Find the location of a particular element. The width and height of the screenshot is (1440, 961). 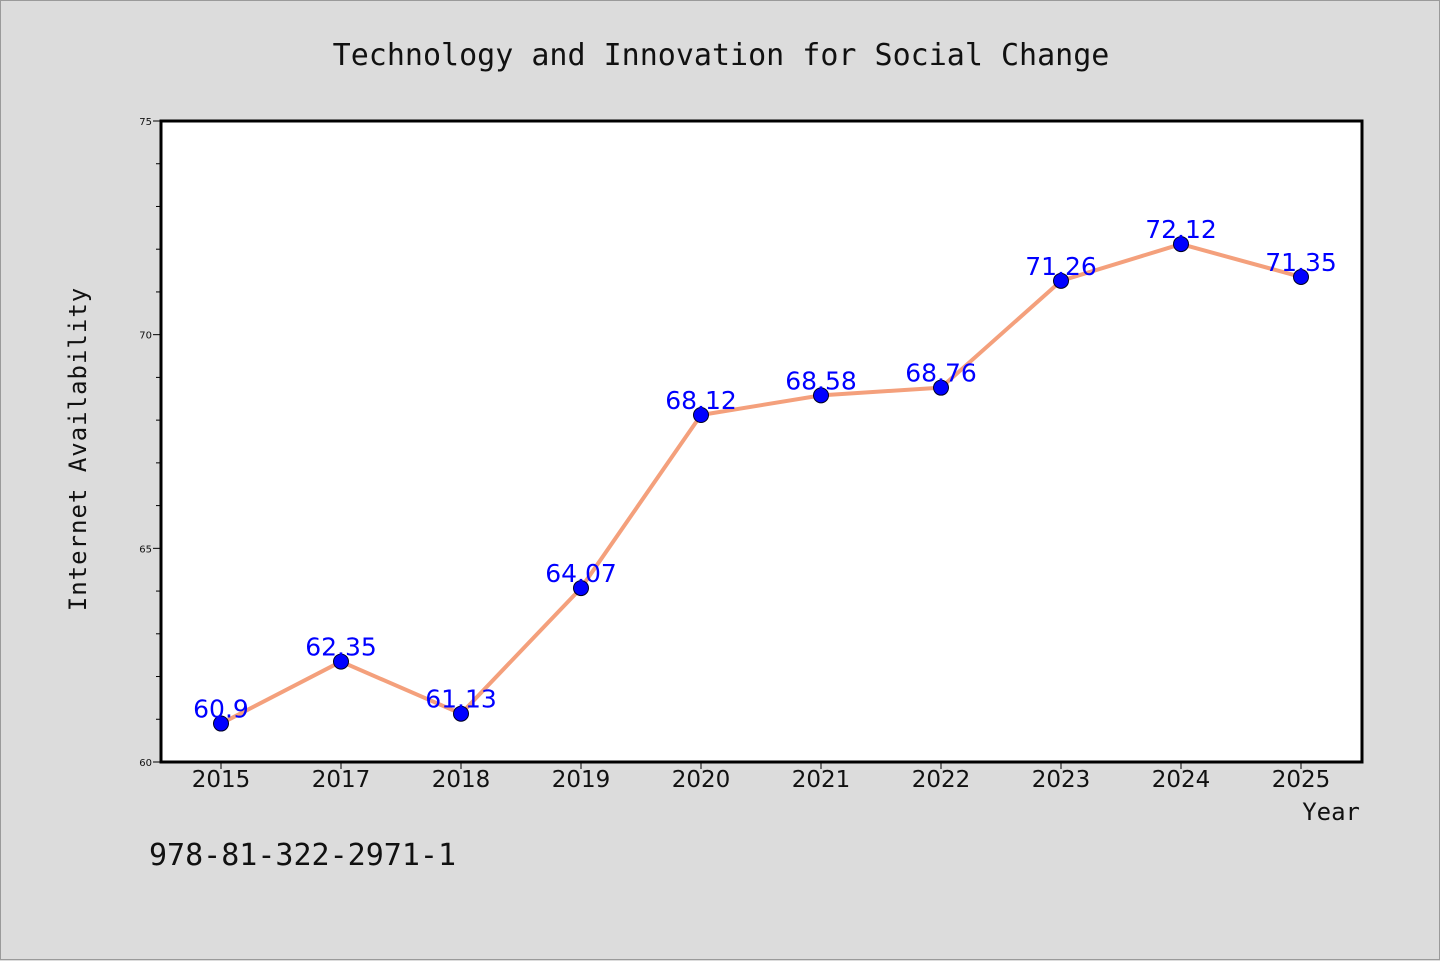

x-tick-label: 2020 is located at coordinates (701, 780).